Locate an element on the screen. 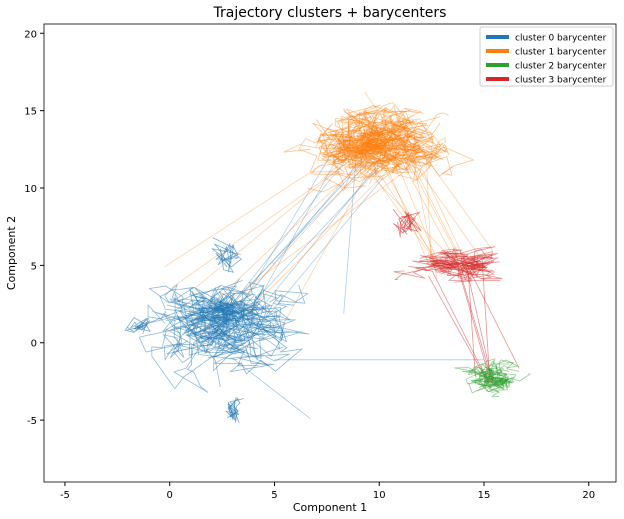  x-tick-label: 15 is located at coordinates (484, 495).